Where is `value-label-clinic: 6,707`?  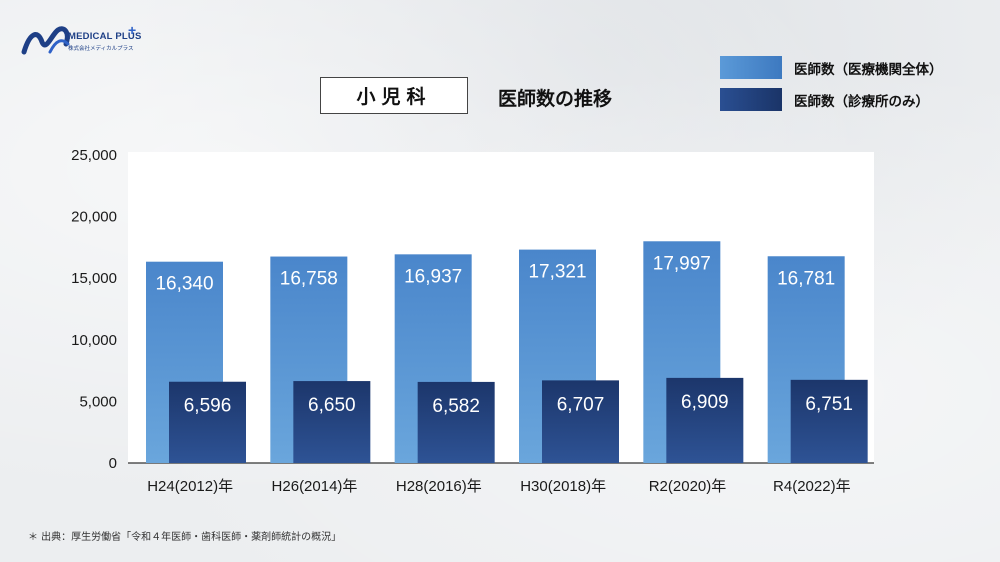
value-label-clinic: 6,707 is located at coordinates (581, 404).